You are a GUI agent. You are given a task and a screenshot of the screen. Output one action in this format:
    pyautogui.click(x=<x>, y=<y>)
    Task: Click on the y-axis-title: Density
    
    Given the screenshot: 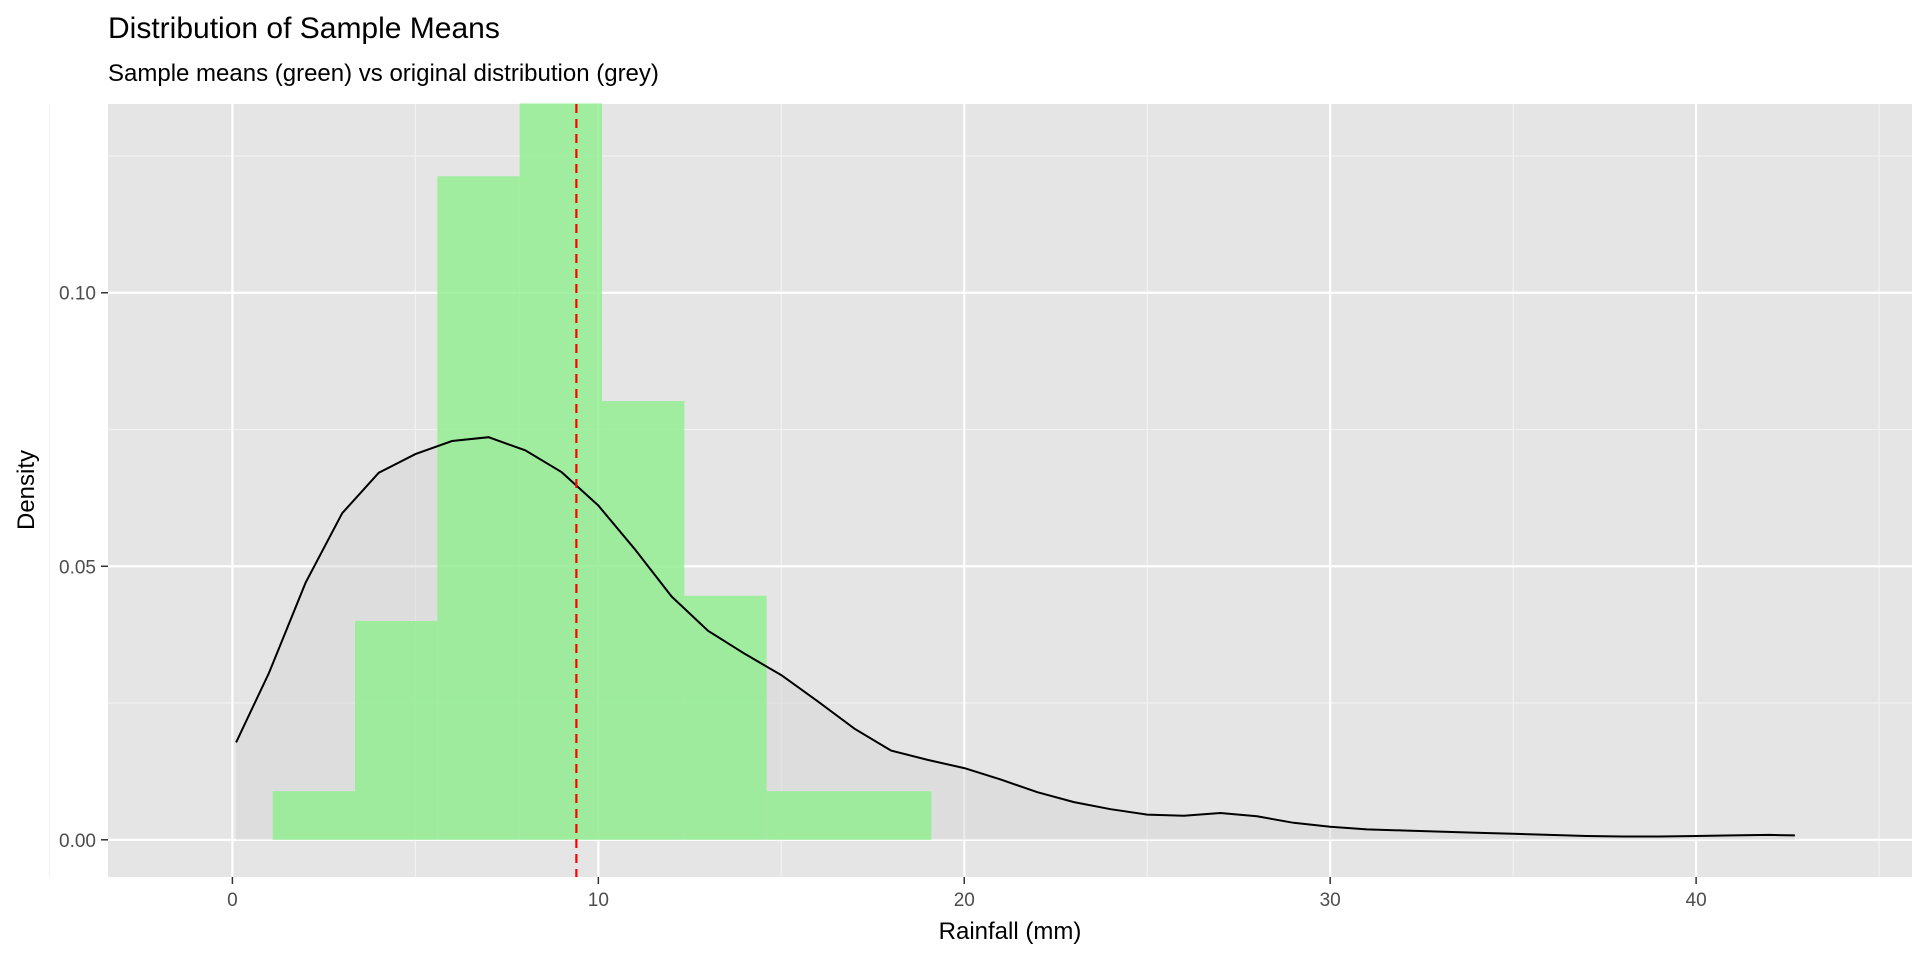 What is the action you would take?
    pyautogui.click(x=26, y=490)
    